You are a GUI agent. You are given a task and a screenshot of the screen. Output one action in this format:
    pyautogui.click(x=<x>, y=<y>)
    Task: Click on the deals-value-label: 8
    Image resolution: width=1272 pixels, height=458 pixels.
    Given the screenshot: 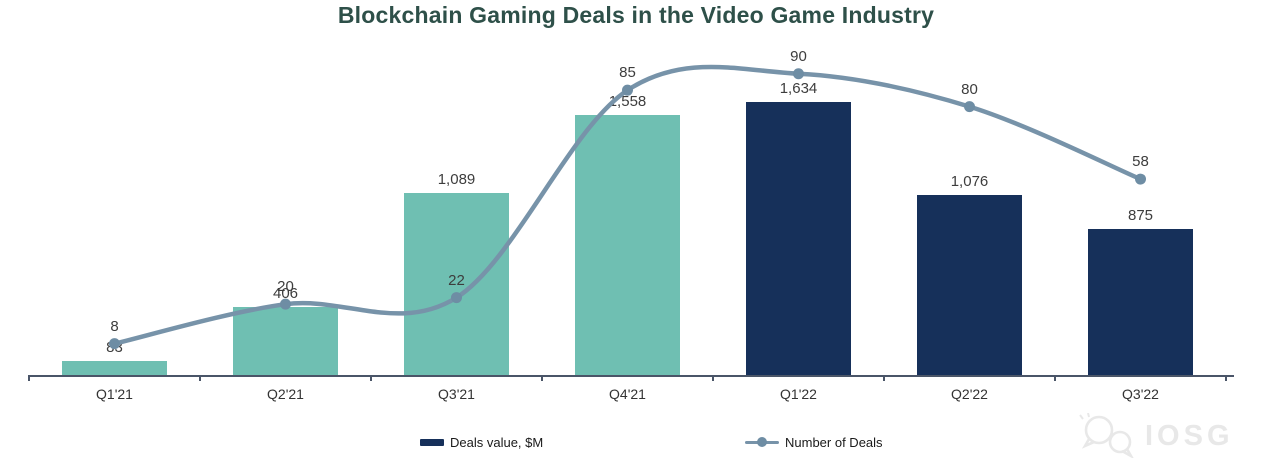 What is the action you would take?
    pyautogui.click(x=114, y=326)
    